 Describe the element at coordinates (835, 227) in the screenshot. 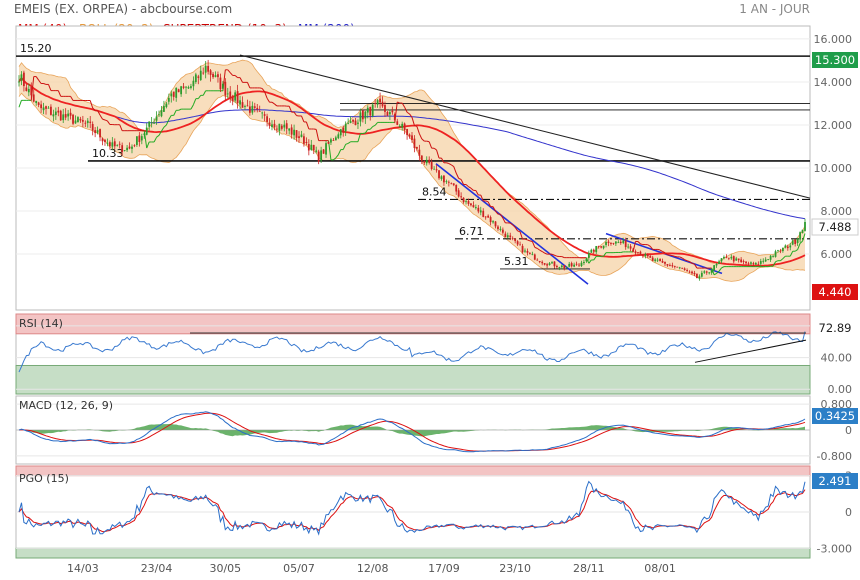

I see `last-price-badge-label: 7.488` at that location.